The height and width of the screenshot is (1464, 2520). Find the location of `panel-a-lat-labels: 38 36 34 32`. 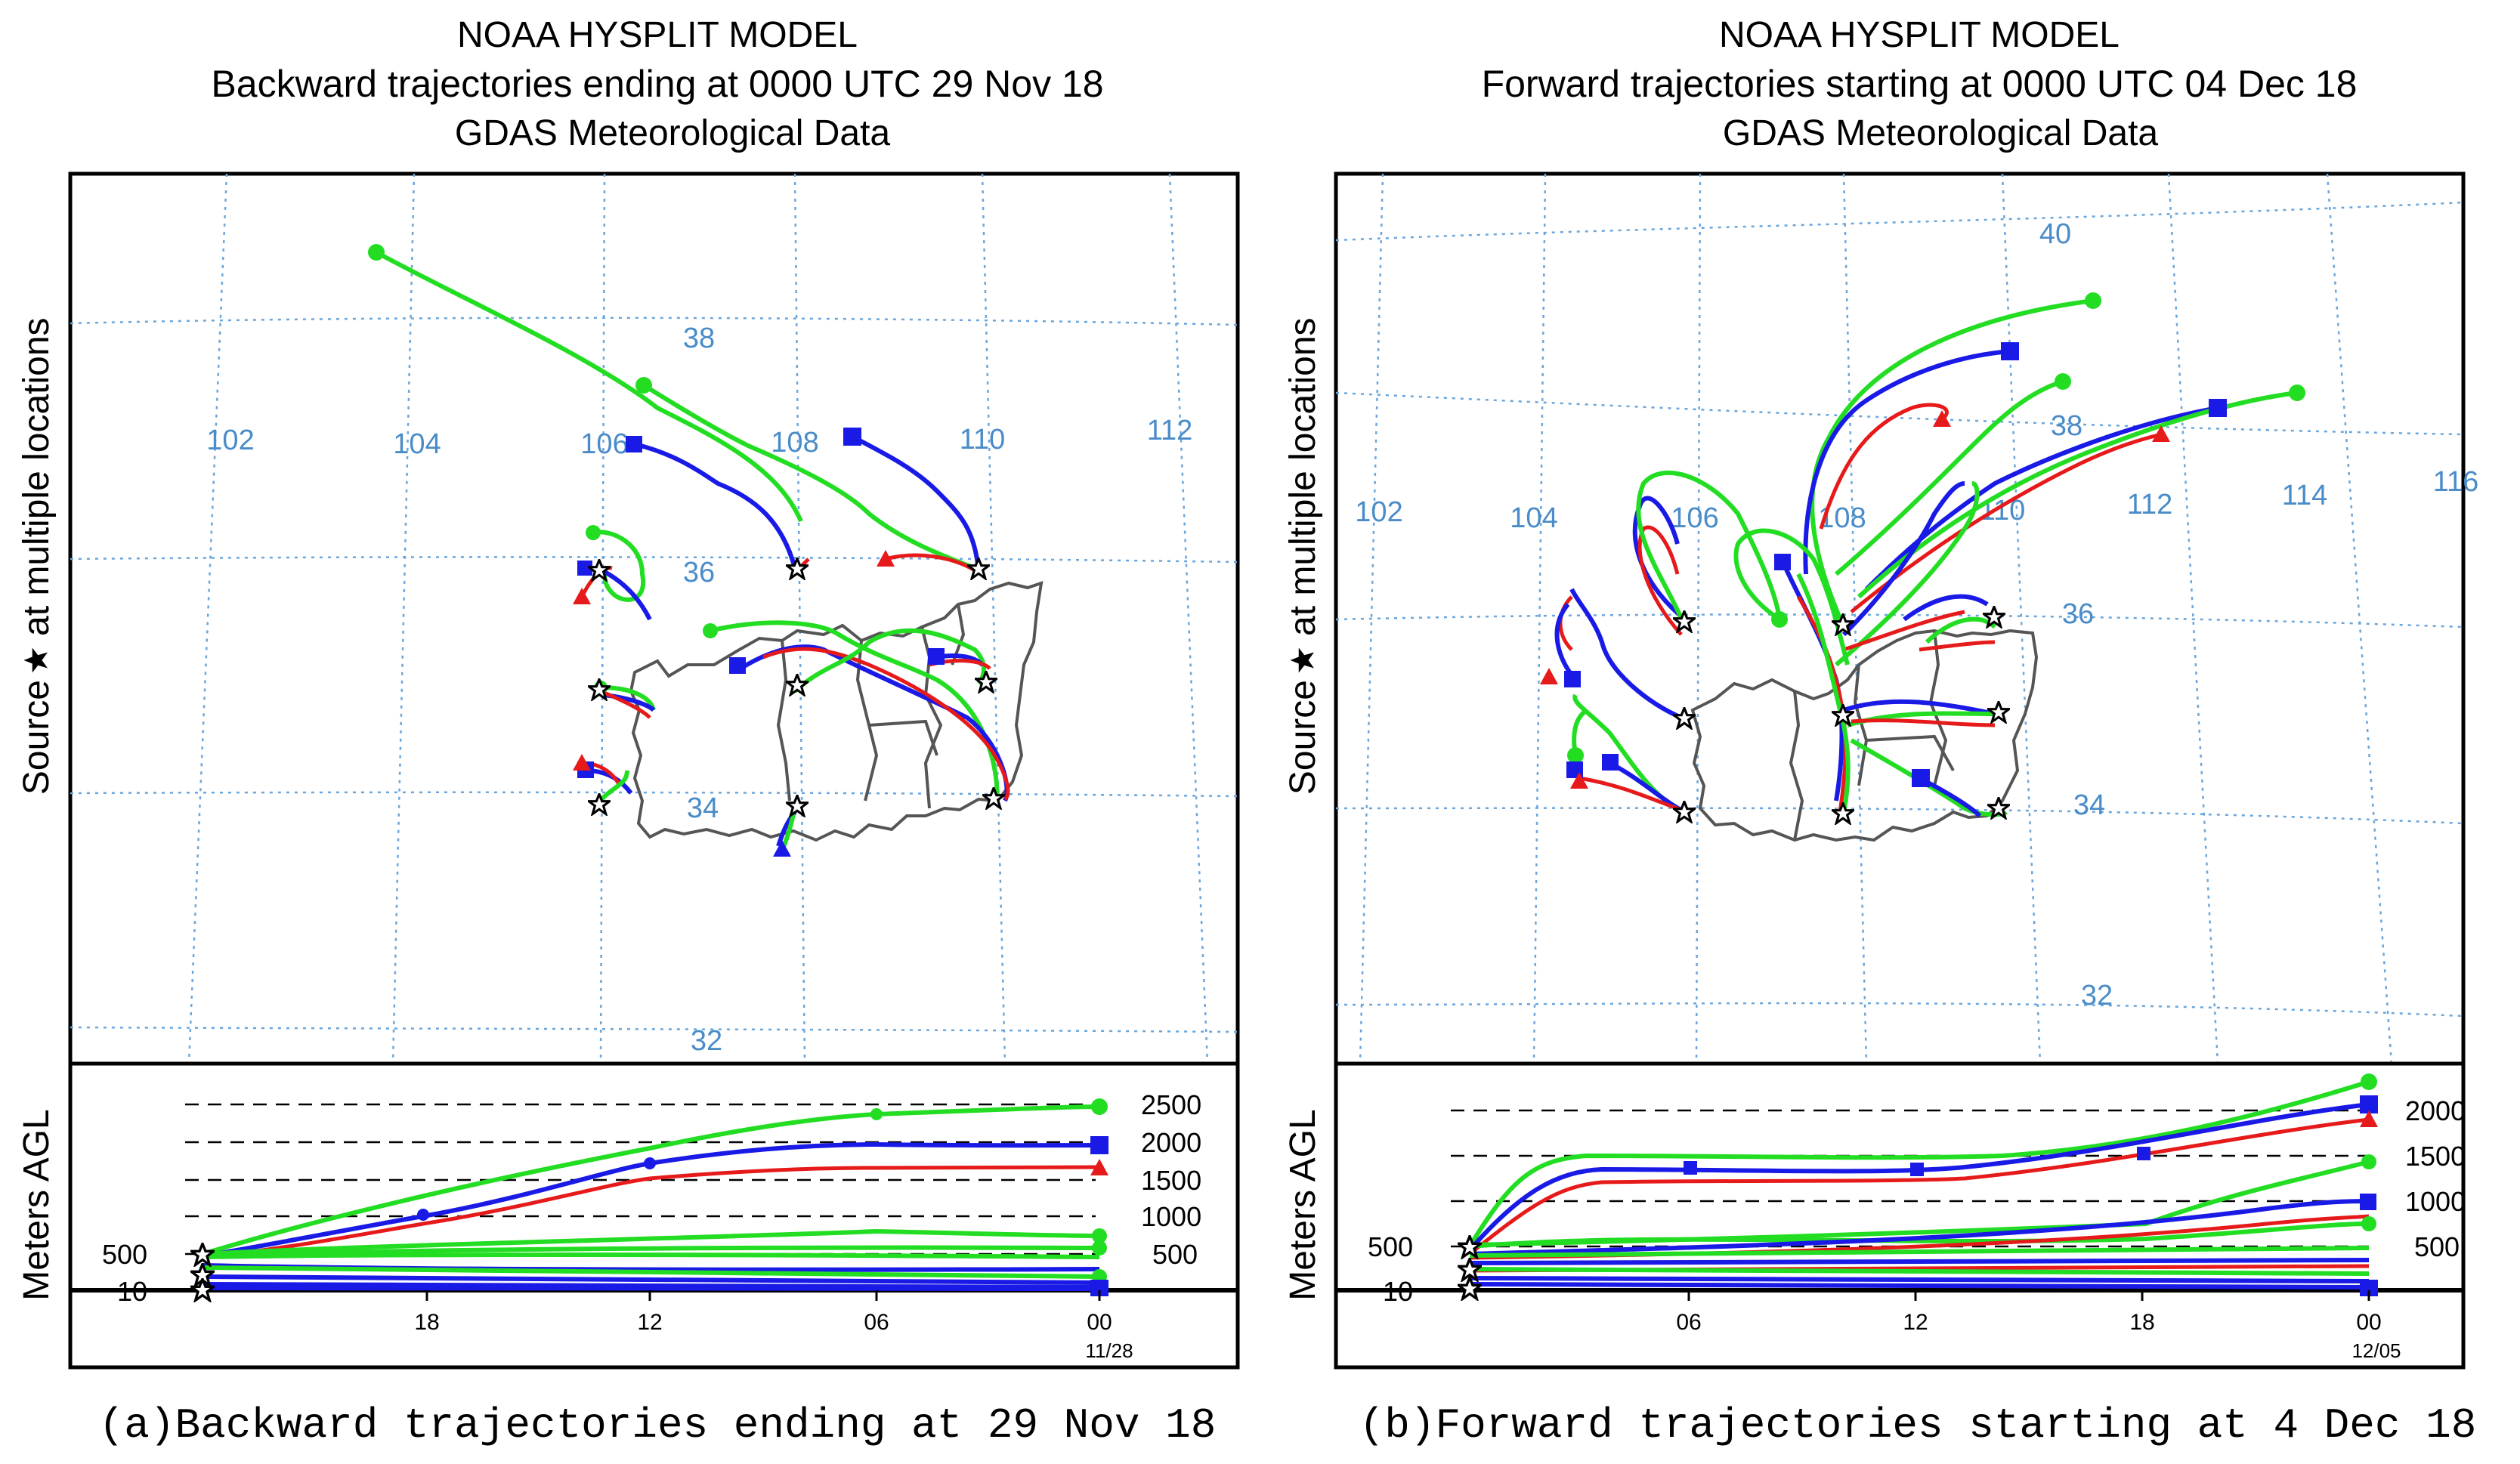

panel-a-lat-labels: 38 36 34 32 is located at coordinates (702, 690).